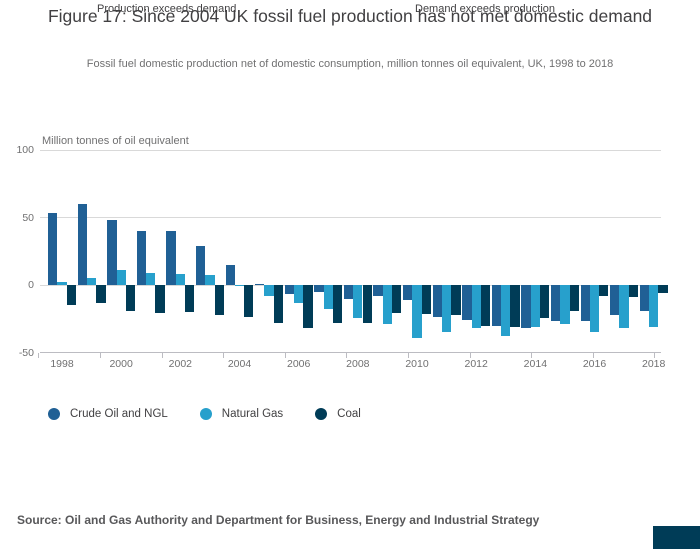 The width and height of the screenshot is (700, 549). What do you see at coordinates (308, 307) in the screenshot?
I see `bar-coal-2006` at bounding box center [308, 307].